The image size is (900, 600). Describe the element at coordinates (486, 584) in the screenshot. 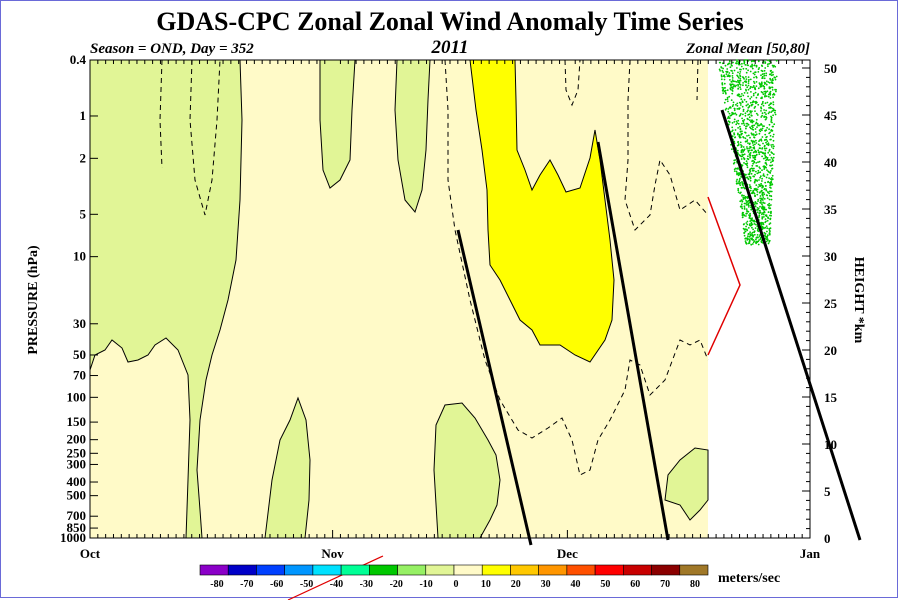

I see `colorbar-label: 10` at that location.